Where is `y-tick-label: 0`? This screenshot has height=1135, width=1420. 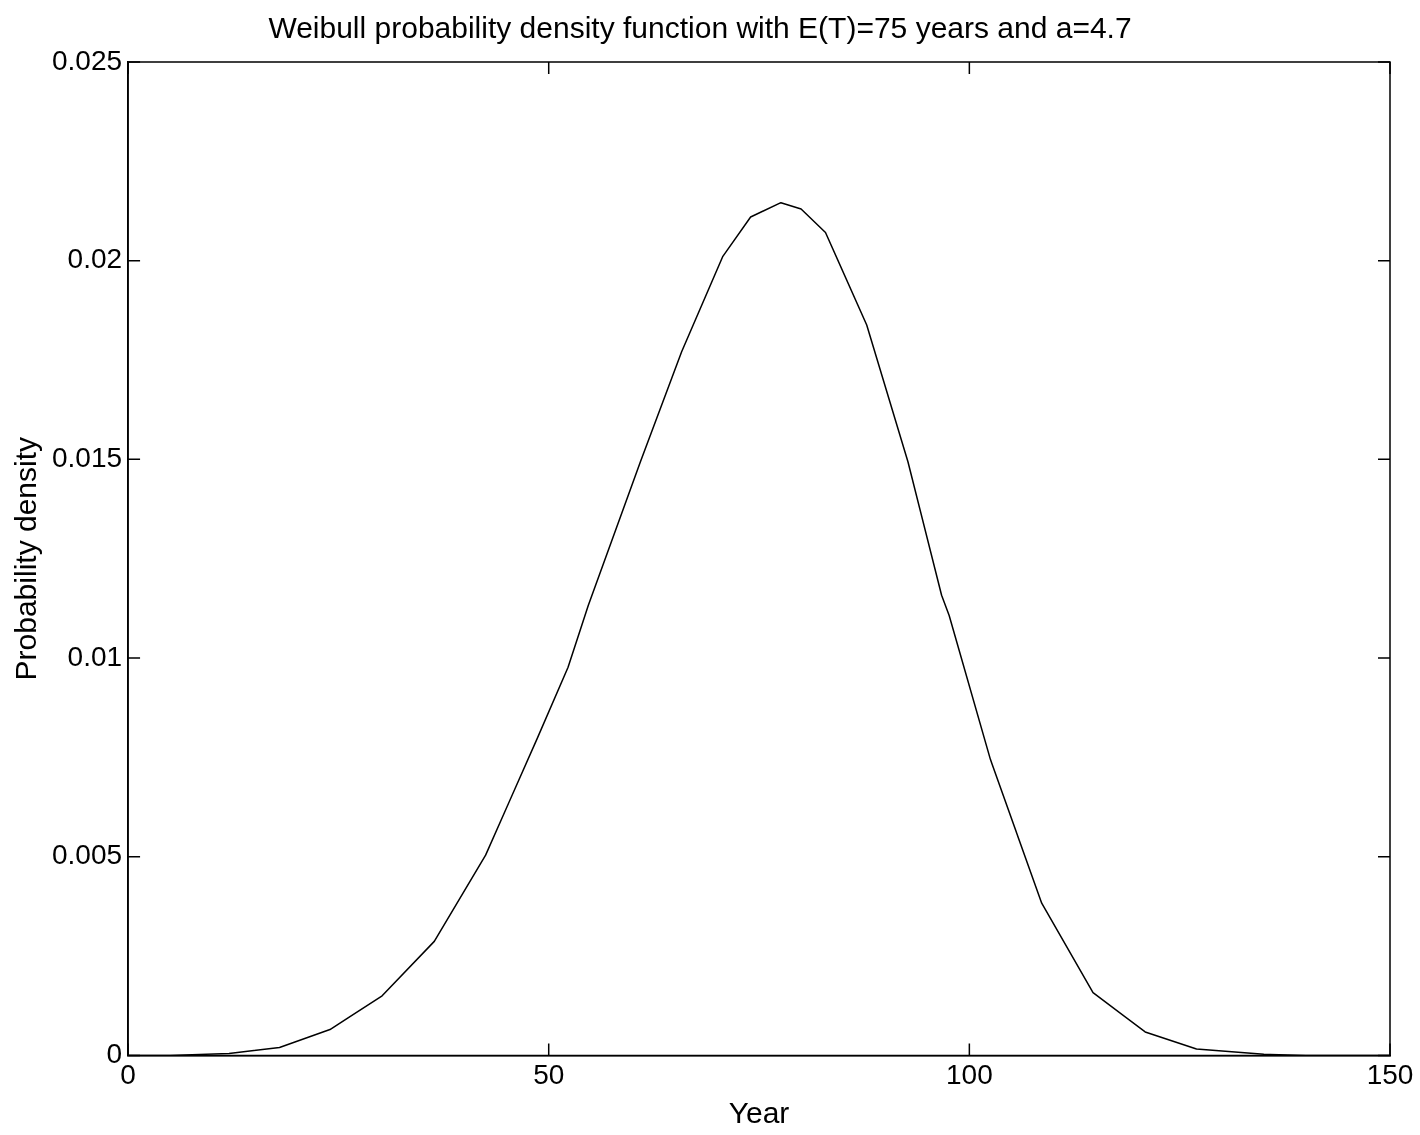
y-tick-label: 0 is located at coordinates (114, 1054).